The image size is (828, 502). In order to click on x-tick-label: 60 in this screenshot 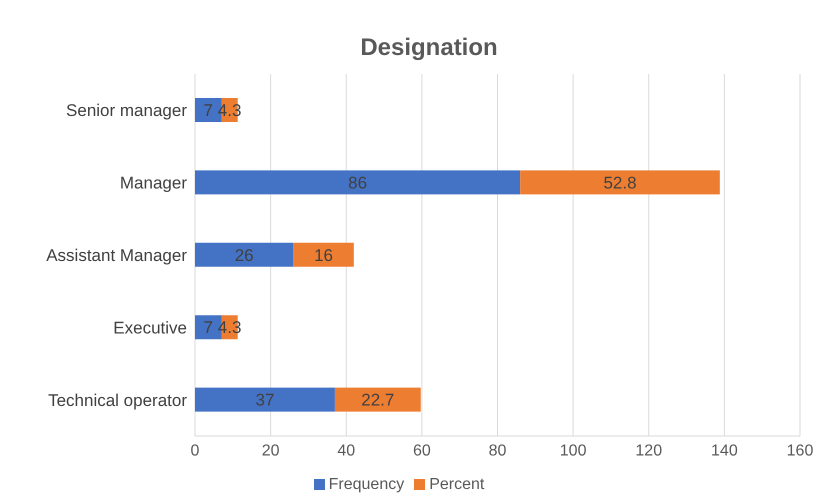, I will do `click(421, 451)`.